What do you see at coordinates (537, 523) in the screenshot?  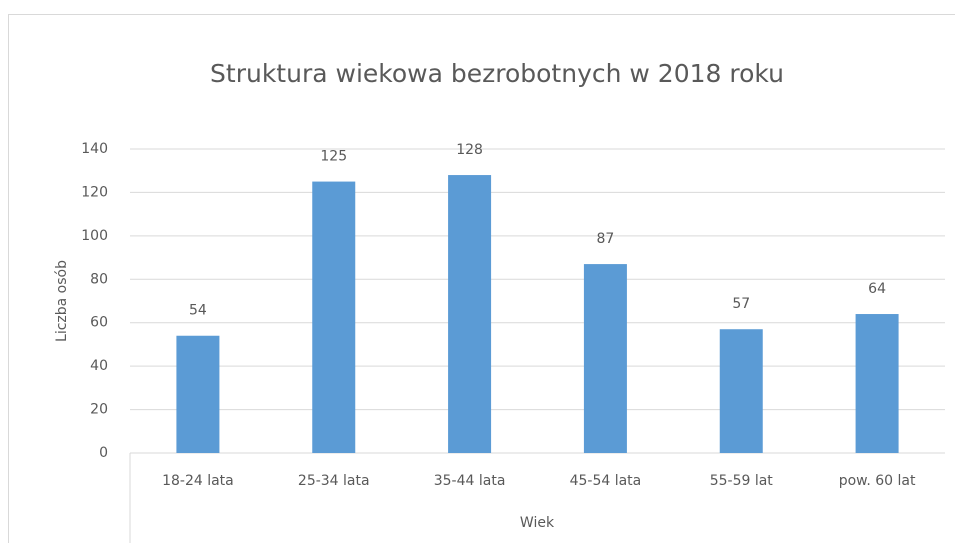 I see `x-axis-label: Wiek` at bounding box center [537, 523].